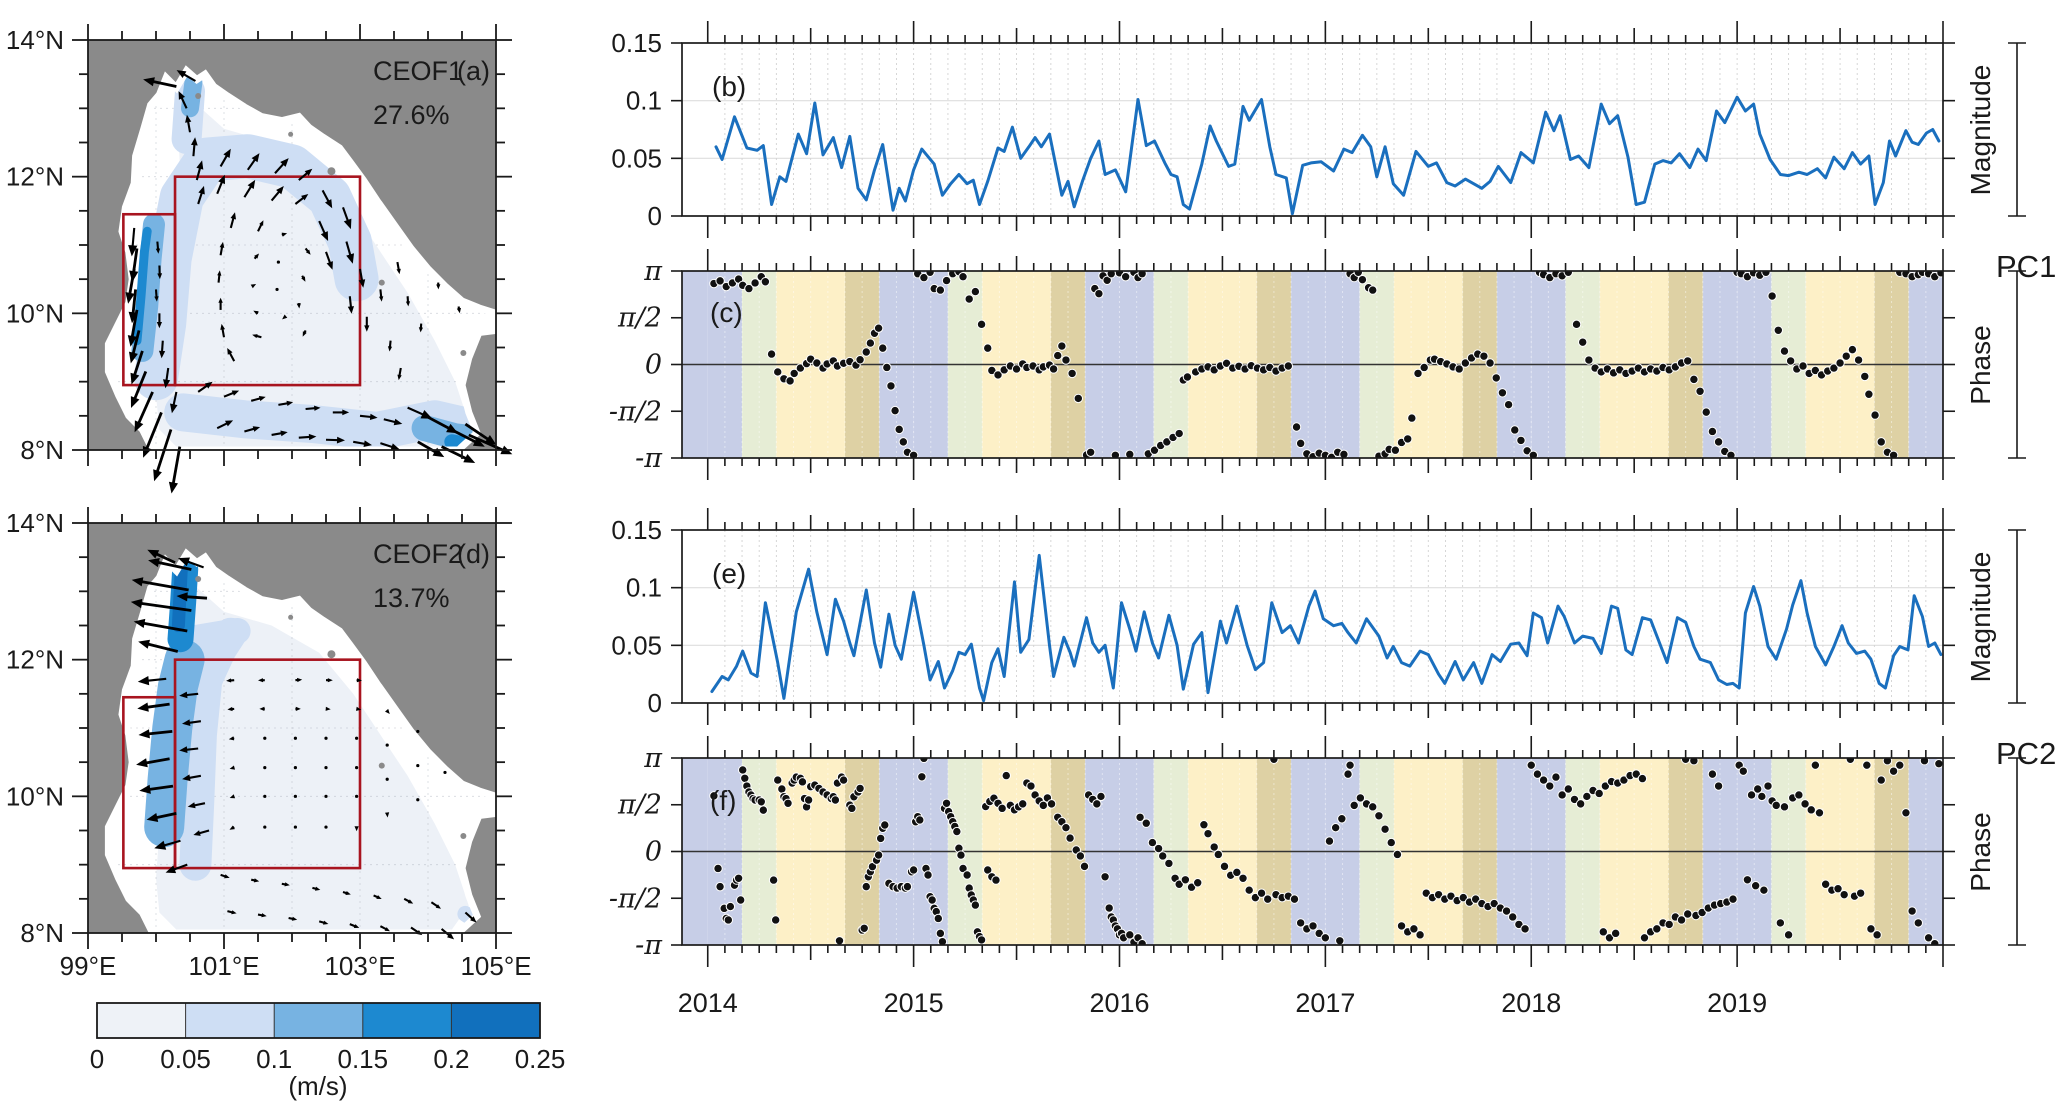  Describe the element at coordinates (1283, 616) in the screenshot. I see `chart-panel-pc2-magnitude: 0.15 0.1 0.05 0` at that location.